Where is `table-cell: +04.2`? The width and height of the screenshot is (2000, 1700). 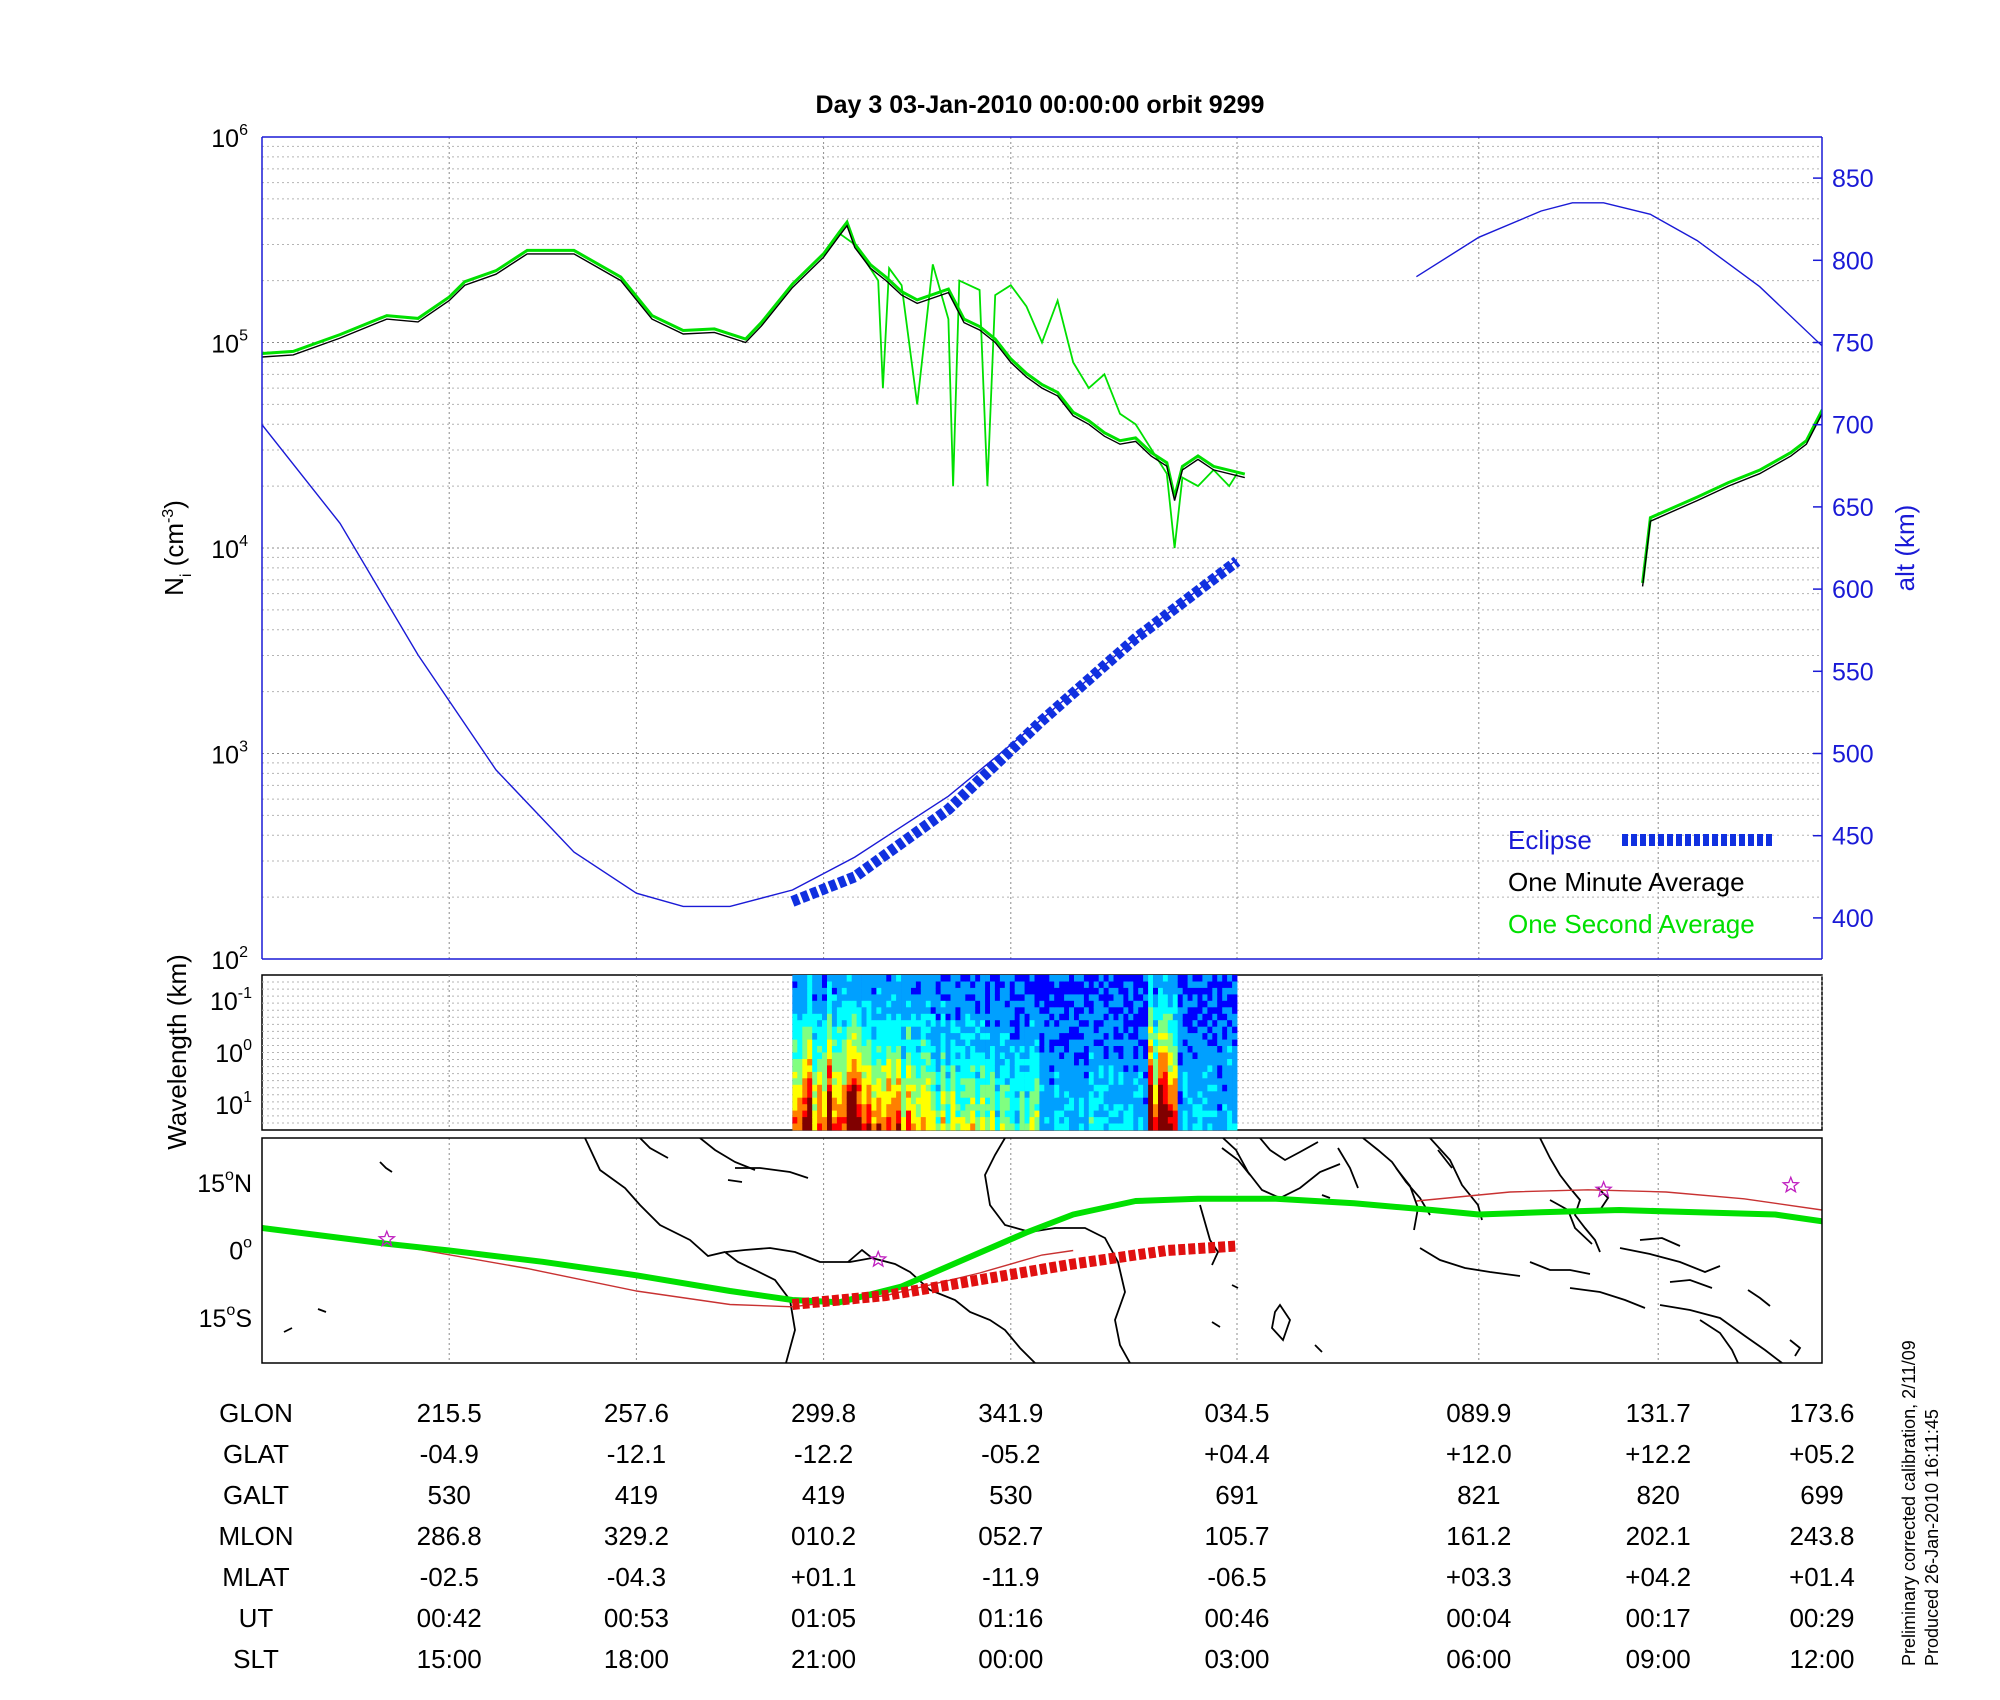 table-cell: +04.2 is located at coordinates (1658, 1577).